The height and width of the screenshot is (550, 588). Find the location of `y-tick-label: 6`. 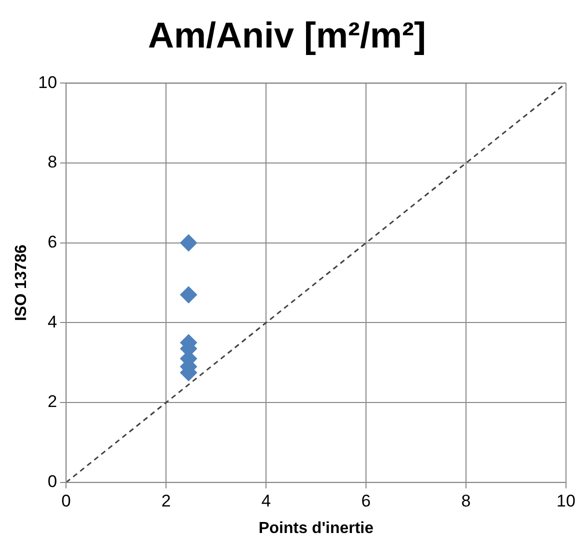

y-tick-label: 6 is located at coordinates (53, 242).